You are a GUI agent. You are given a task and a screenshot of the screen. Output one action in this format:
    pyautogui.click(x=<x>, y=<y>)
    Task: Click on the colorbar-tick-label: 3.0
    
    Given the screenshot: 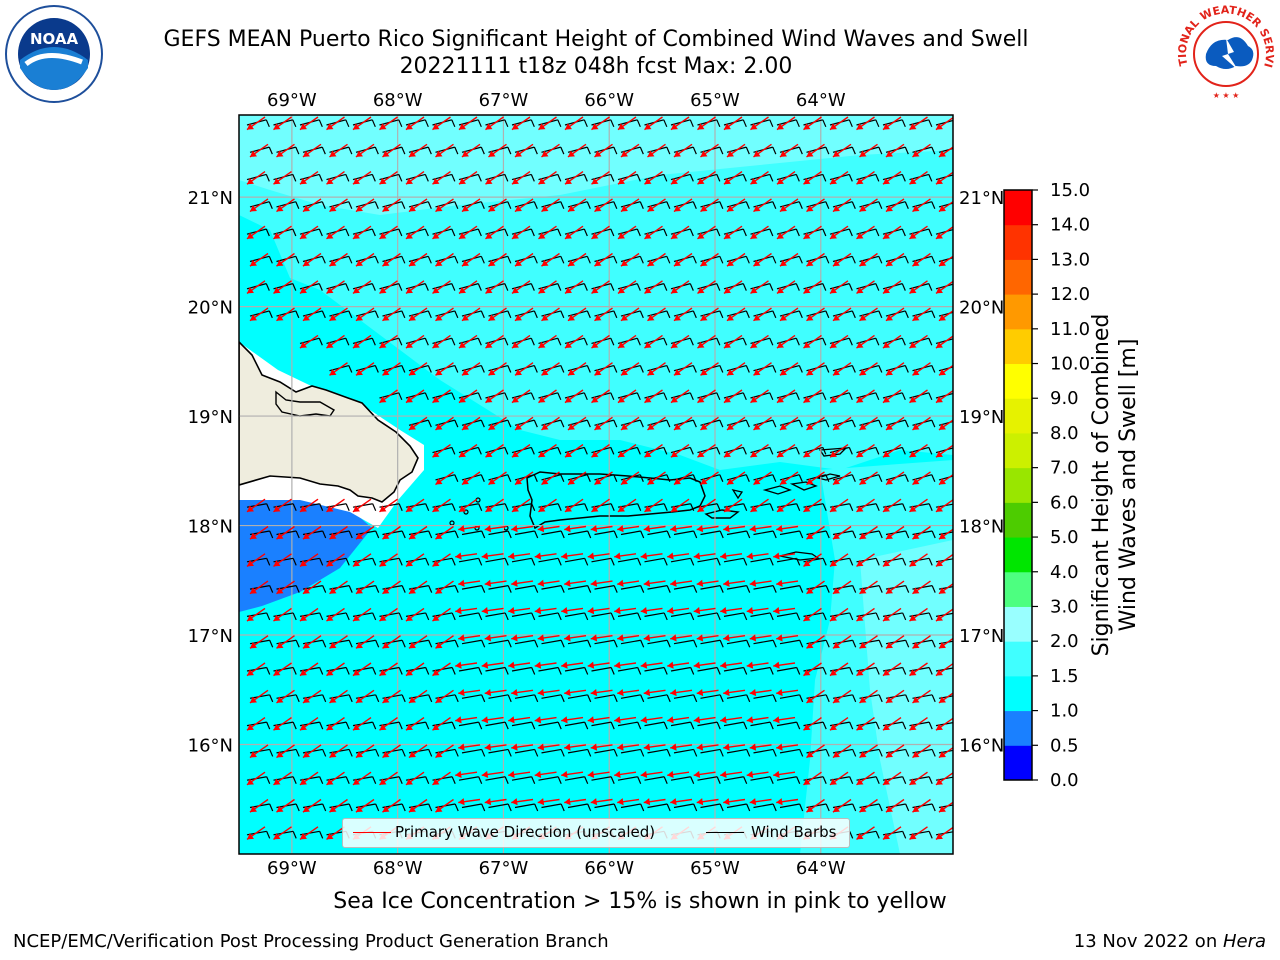 What is the action you would take?
    pyautogui.click(x=1064, y=606)
    